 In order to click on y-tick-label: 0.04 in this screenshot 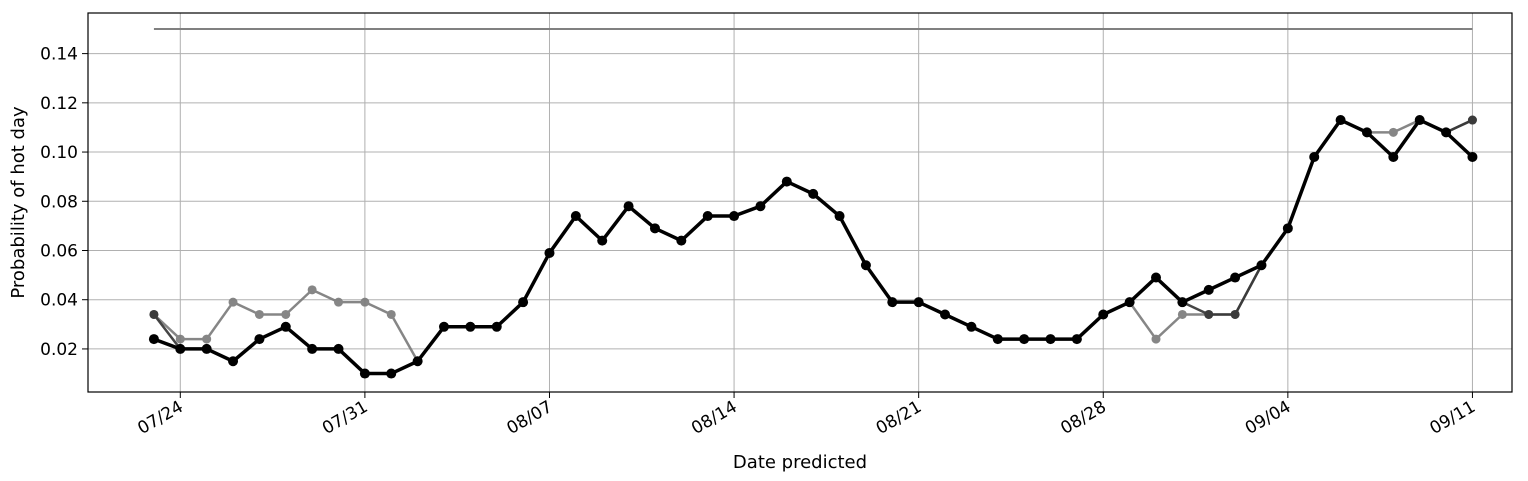, I will do `click(59, 301)`.